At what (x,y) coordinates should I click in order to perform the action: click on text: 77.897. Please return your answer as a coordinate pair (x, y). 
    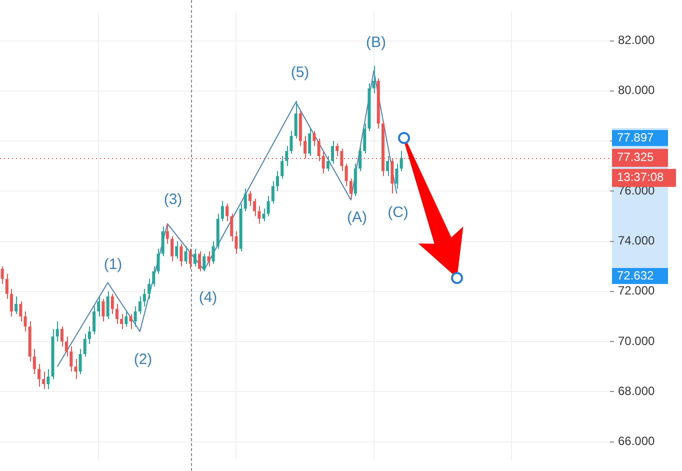
    Looking at the image, I should click on (635, 137).